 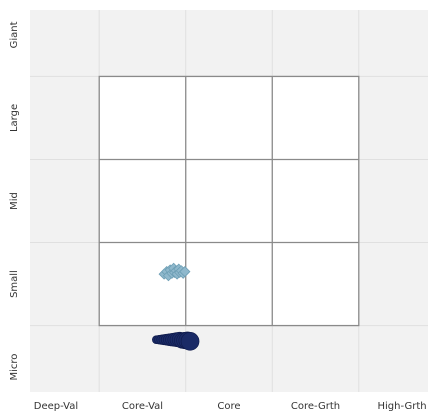 I want to click on x-tick-label: Core, so click(x=228, y=406).